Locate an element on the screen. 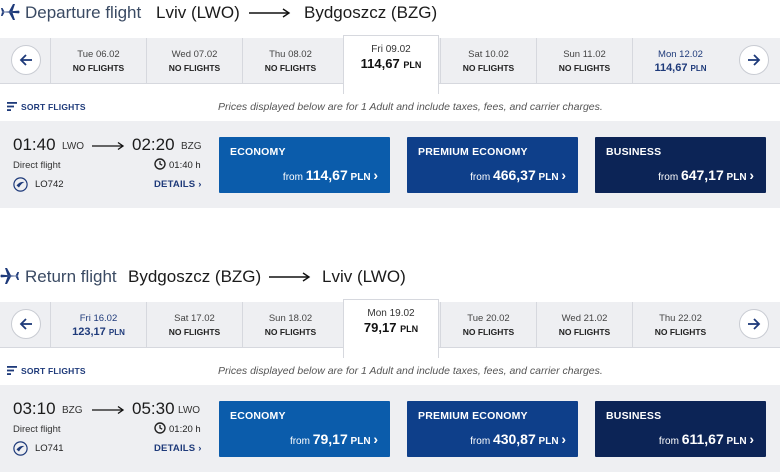  date-label: Thu 22.02 is located at coordinates (680, 318).